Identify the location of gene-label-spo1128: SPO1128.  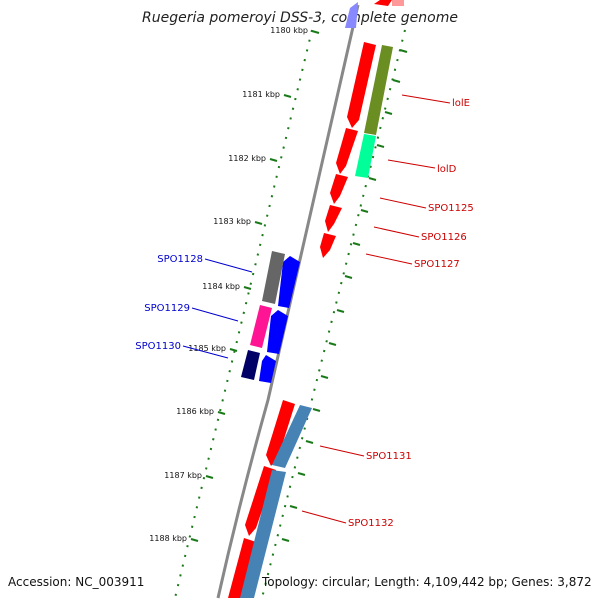
(180, 259).